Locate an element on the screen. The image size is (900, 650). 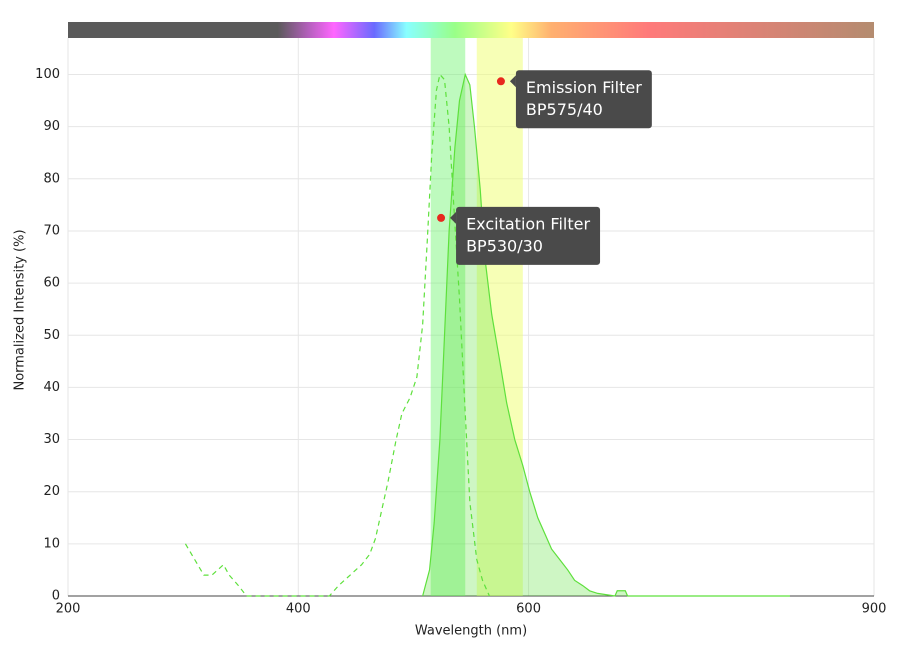
annotation-text: BP575/40 is located at coordinates (564, 109).